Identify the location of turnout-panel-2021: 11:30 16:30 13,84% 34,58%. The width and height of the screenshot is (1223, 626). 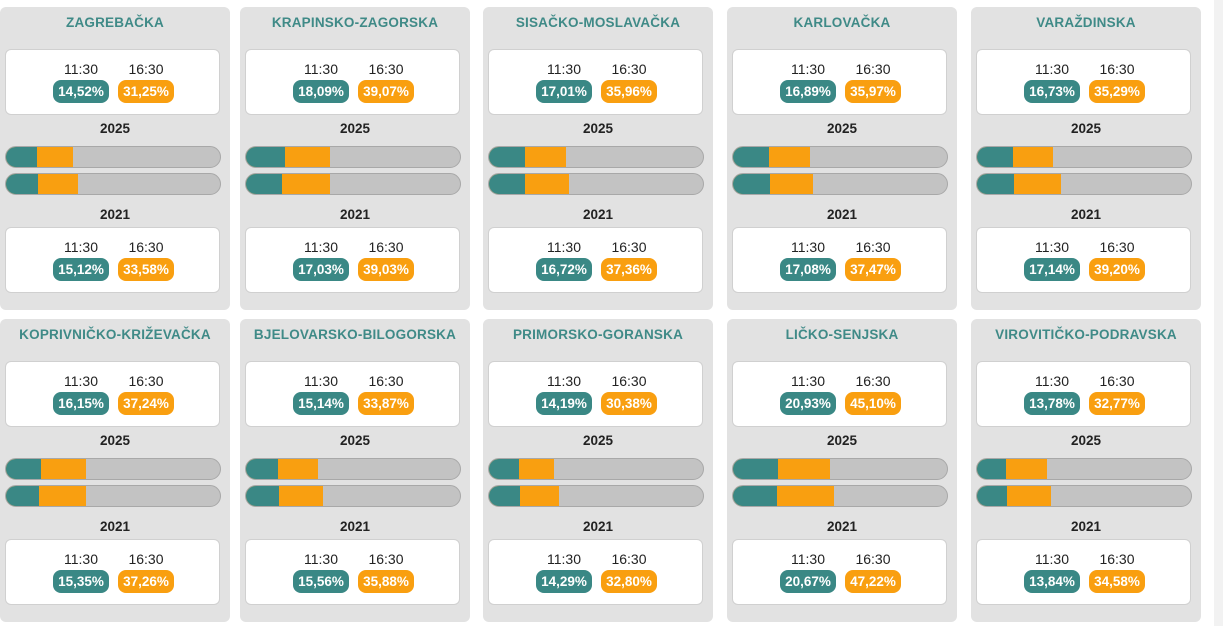
(1083, 572).